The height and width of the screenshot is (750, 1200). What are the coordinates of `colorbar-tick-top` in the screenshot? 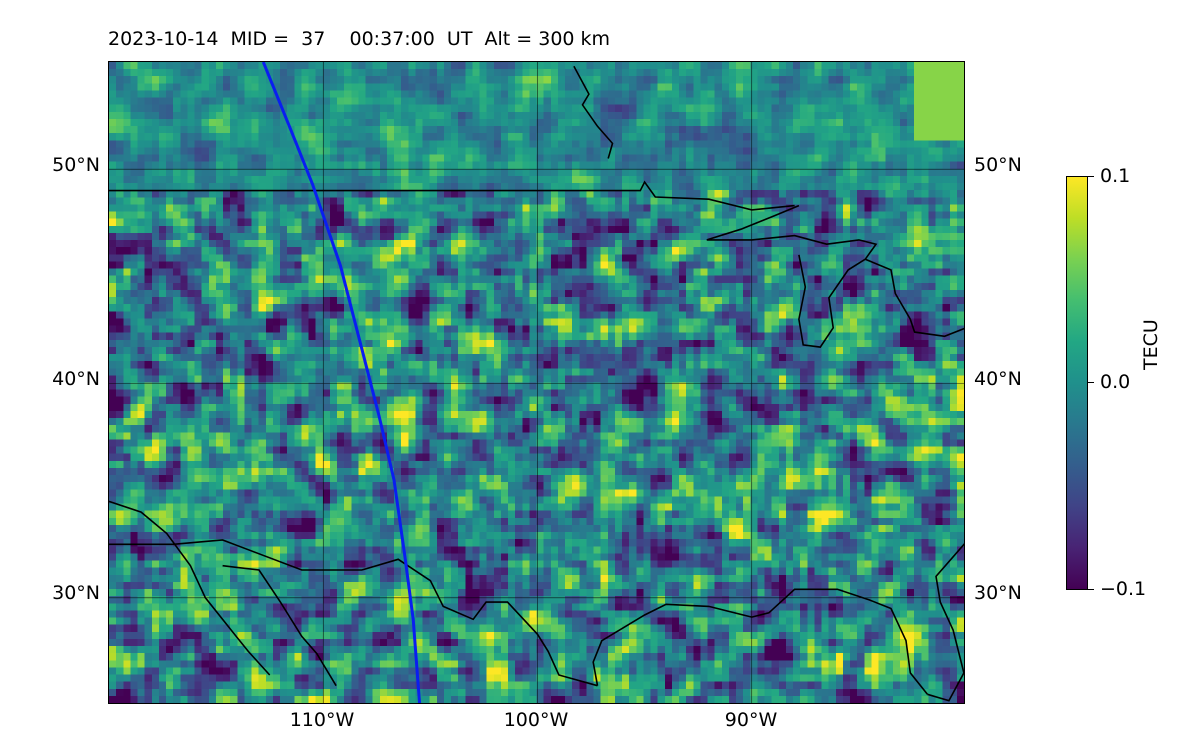 It's located at (1091, 176).